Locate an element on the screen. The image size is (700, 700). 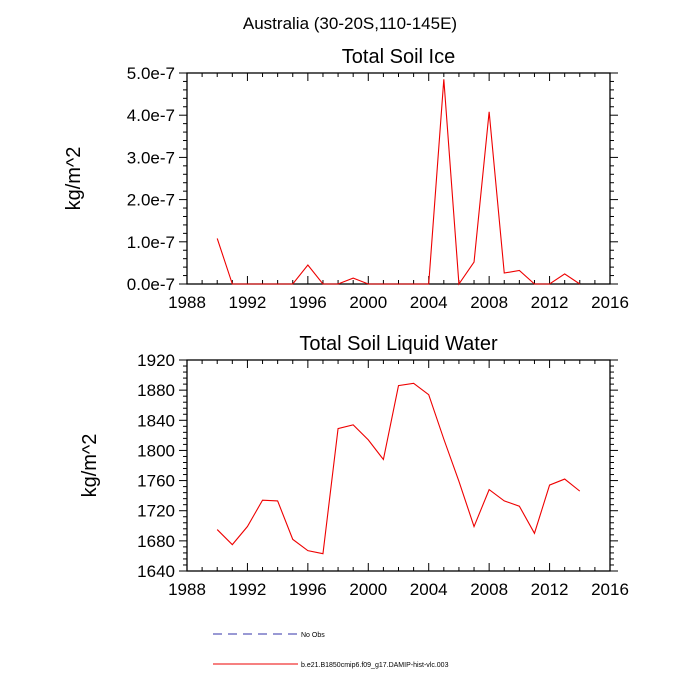
y-tick-label-1760: 1760 is located at coordinates (156, 481).